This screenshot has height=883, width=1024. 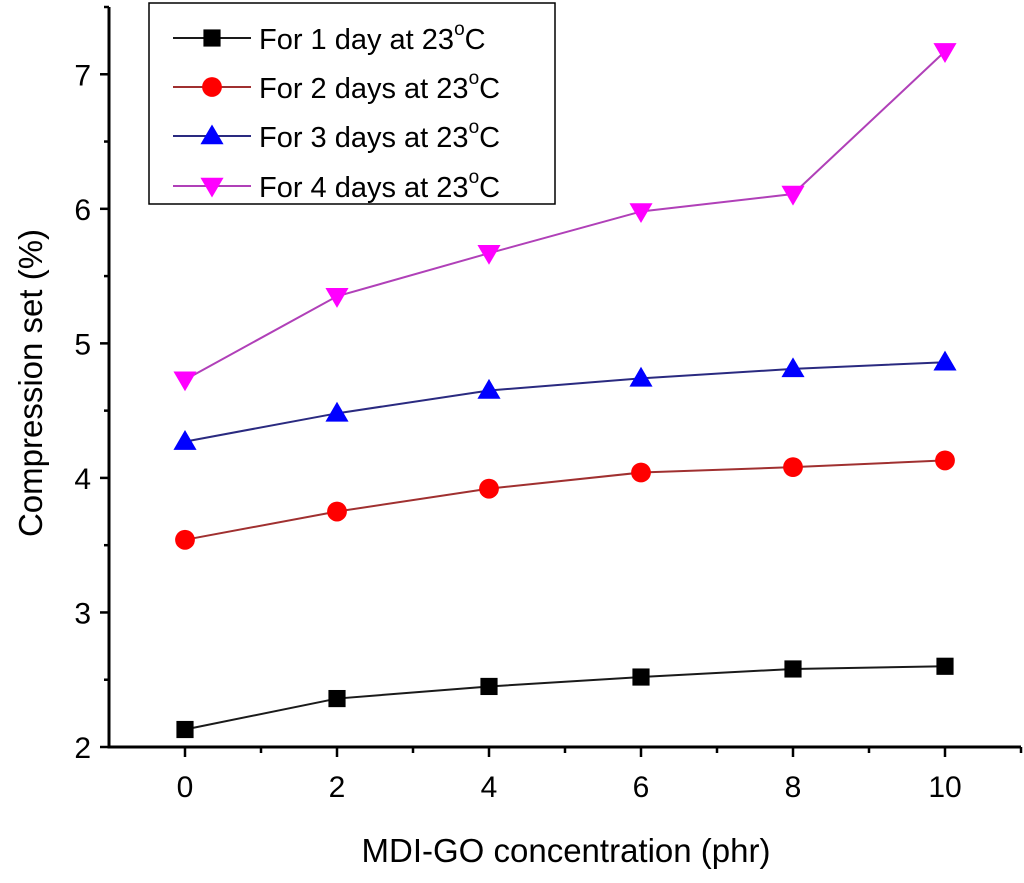 I want to click on y-tick-label: 2, so click(x=82, y=748).